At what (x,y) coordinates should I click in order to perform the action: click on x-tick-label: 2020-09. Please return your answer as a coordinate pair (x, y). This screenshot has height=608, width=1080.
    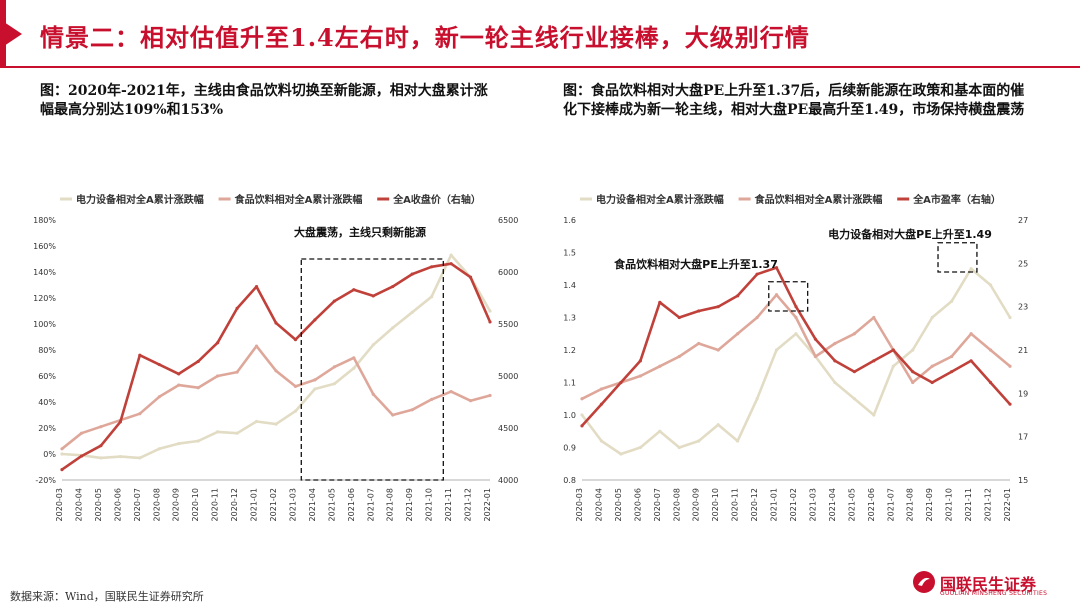
    Looking at the image, I should click on (696, 504).